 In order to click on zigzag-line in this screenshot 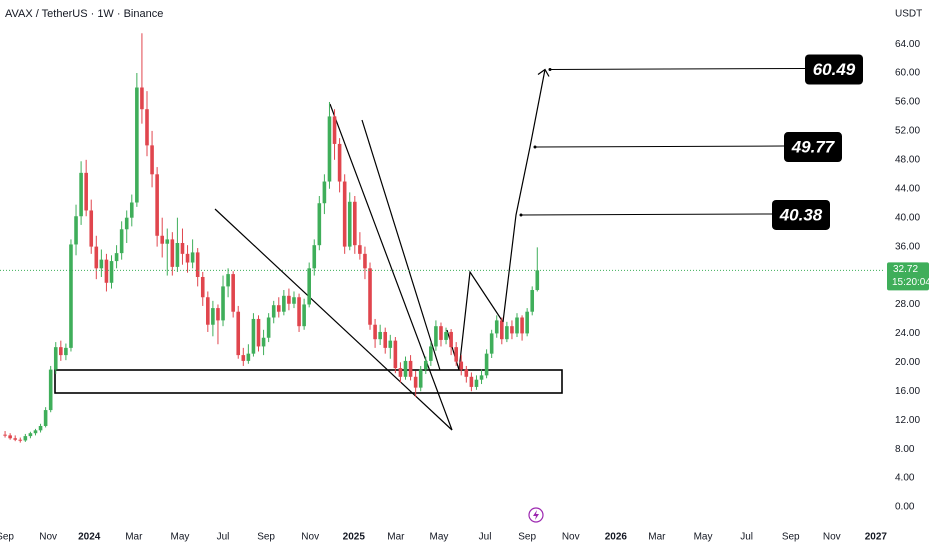, I will do `click(475, 320)`.